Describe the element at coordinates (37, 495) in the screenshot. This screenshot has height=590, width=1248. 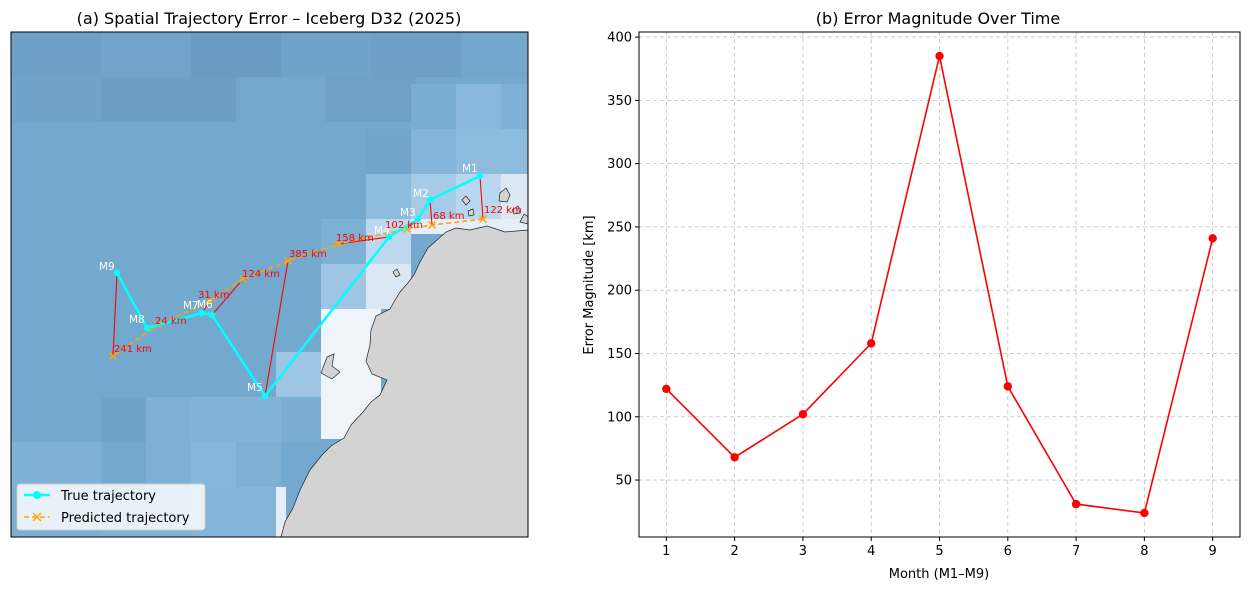
I see `legend-true-marker` at that location.